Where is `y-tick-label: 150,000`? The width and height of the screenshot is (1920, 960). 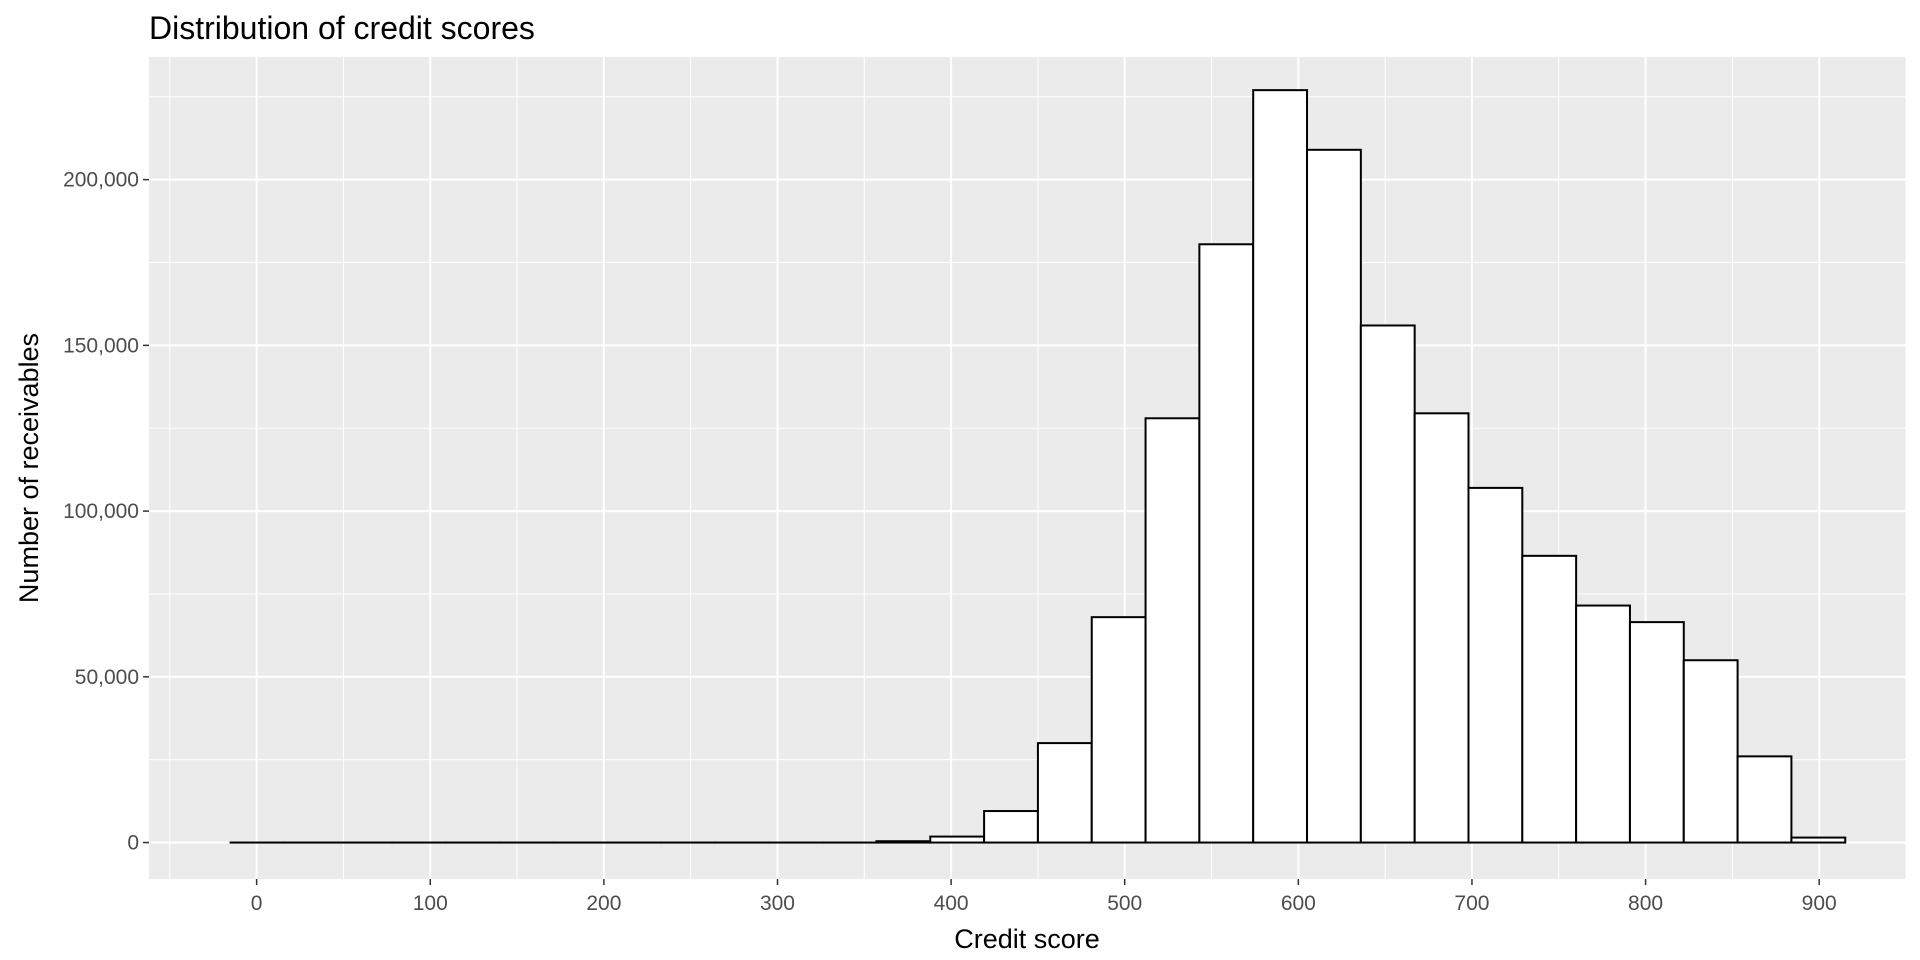 y-tick-label: 150,000 is located at coordinates (101, 345).